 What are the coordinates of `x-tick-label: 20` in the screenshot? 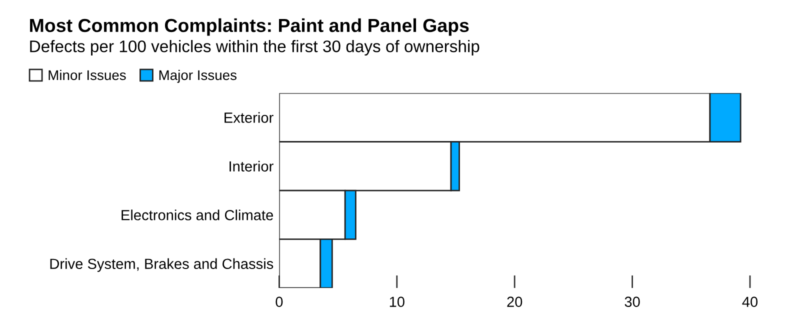 It's located at (514, 301).